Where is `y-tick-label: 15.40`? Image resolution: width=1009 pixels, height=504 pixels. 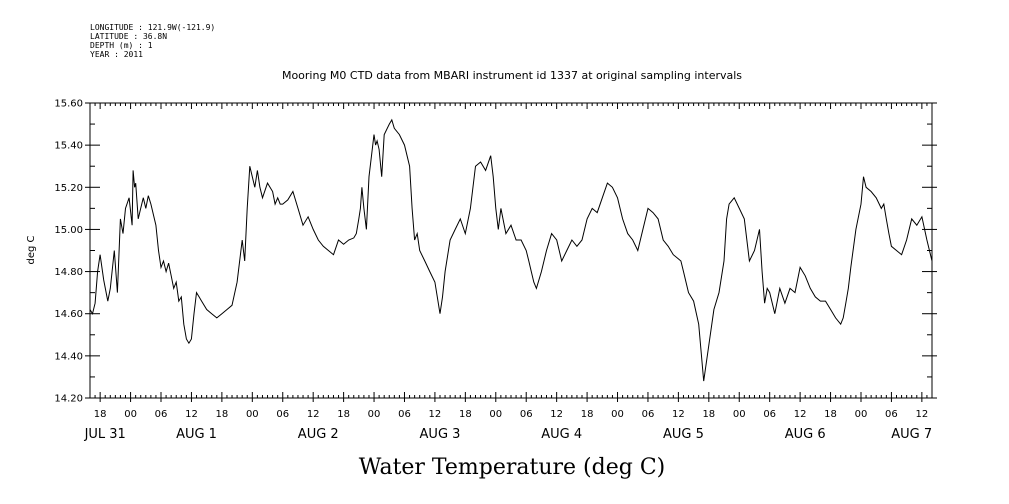
y-tick-label: 15.40 is located at coordinates (68, 146).